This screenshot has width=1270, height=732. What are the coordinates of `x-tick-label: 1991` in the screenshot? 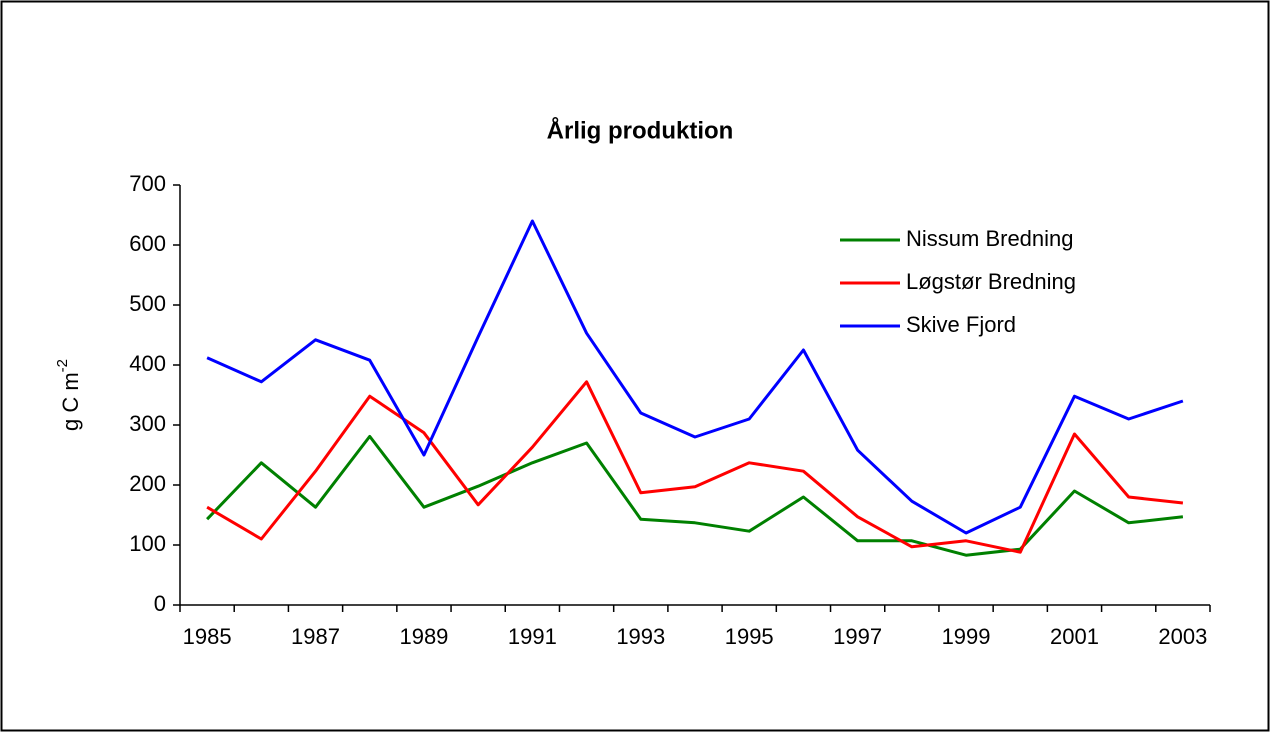 It's located at (532, 636).